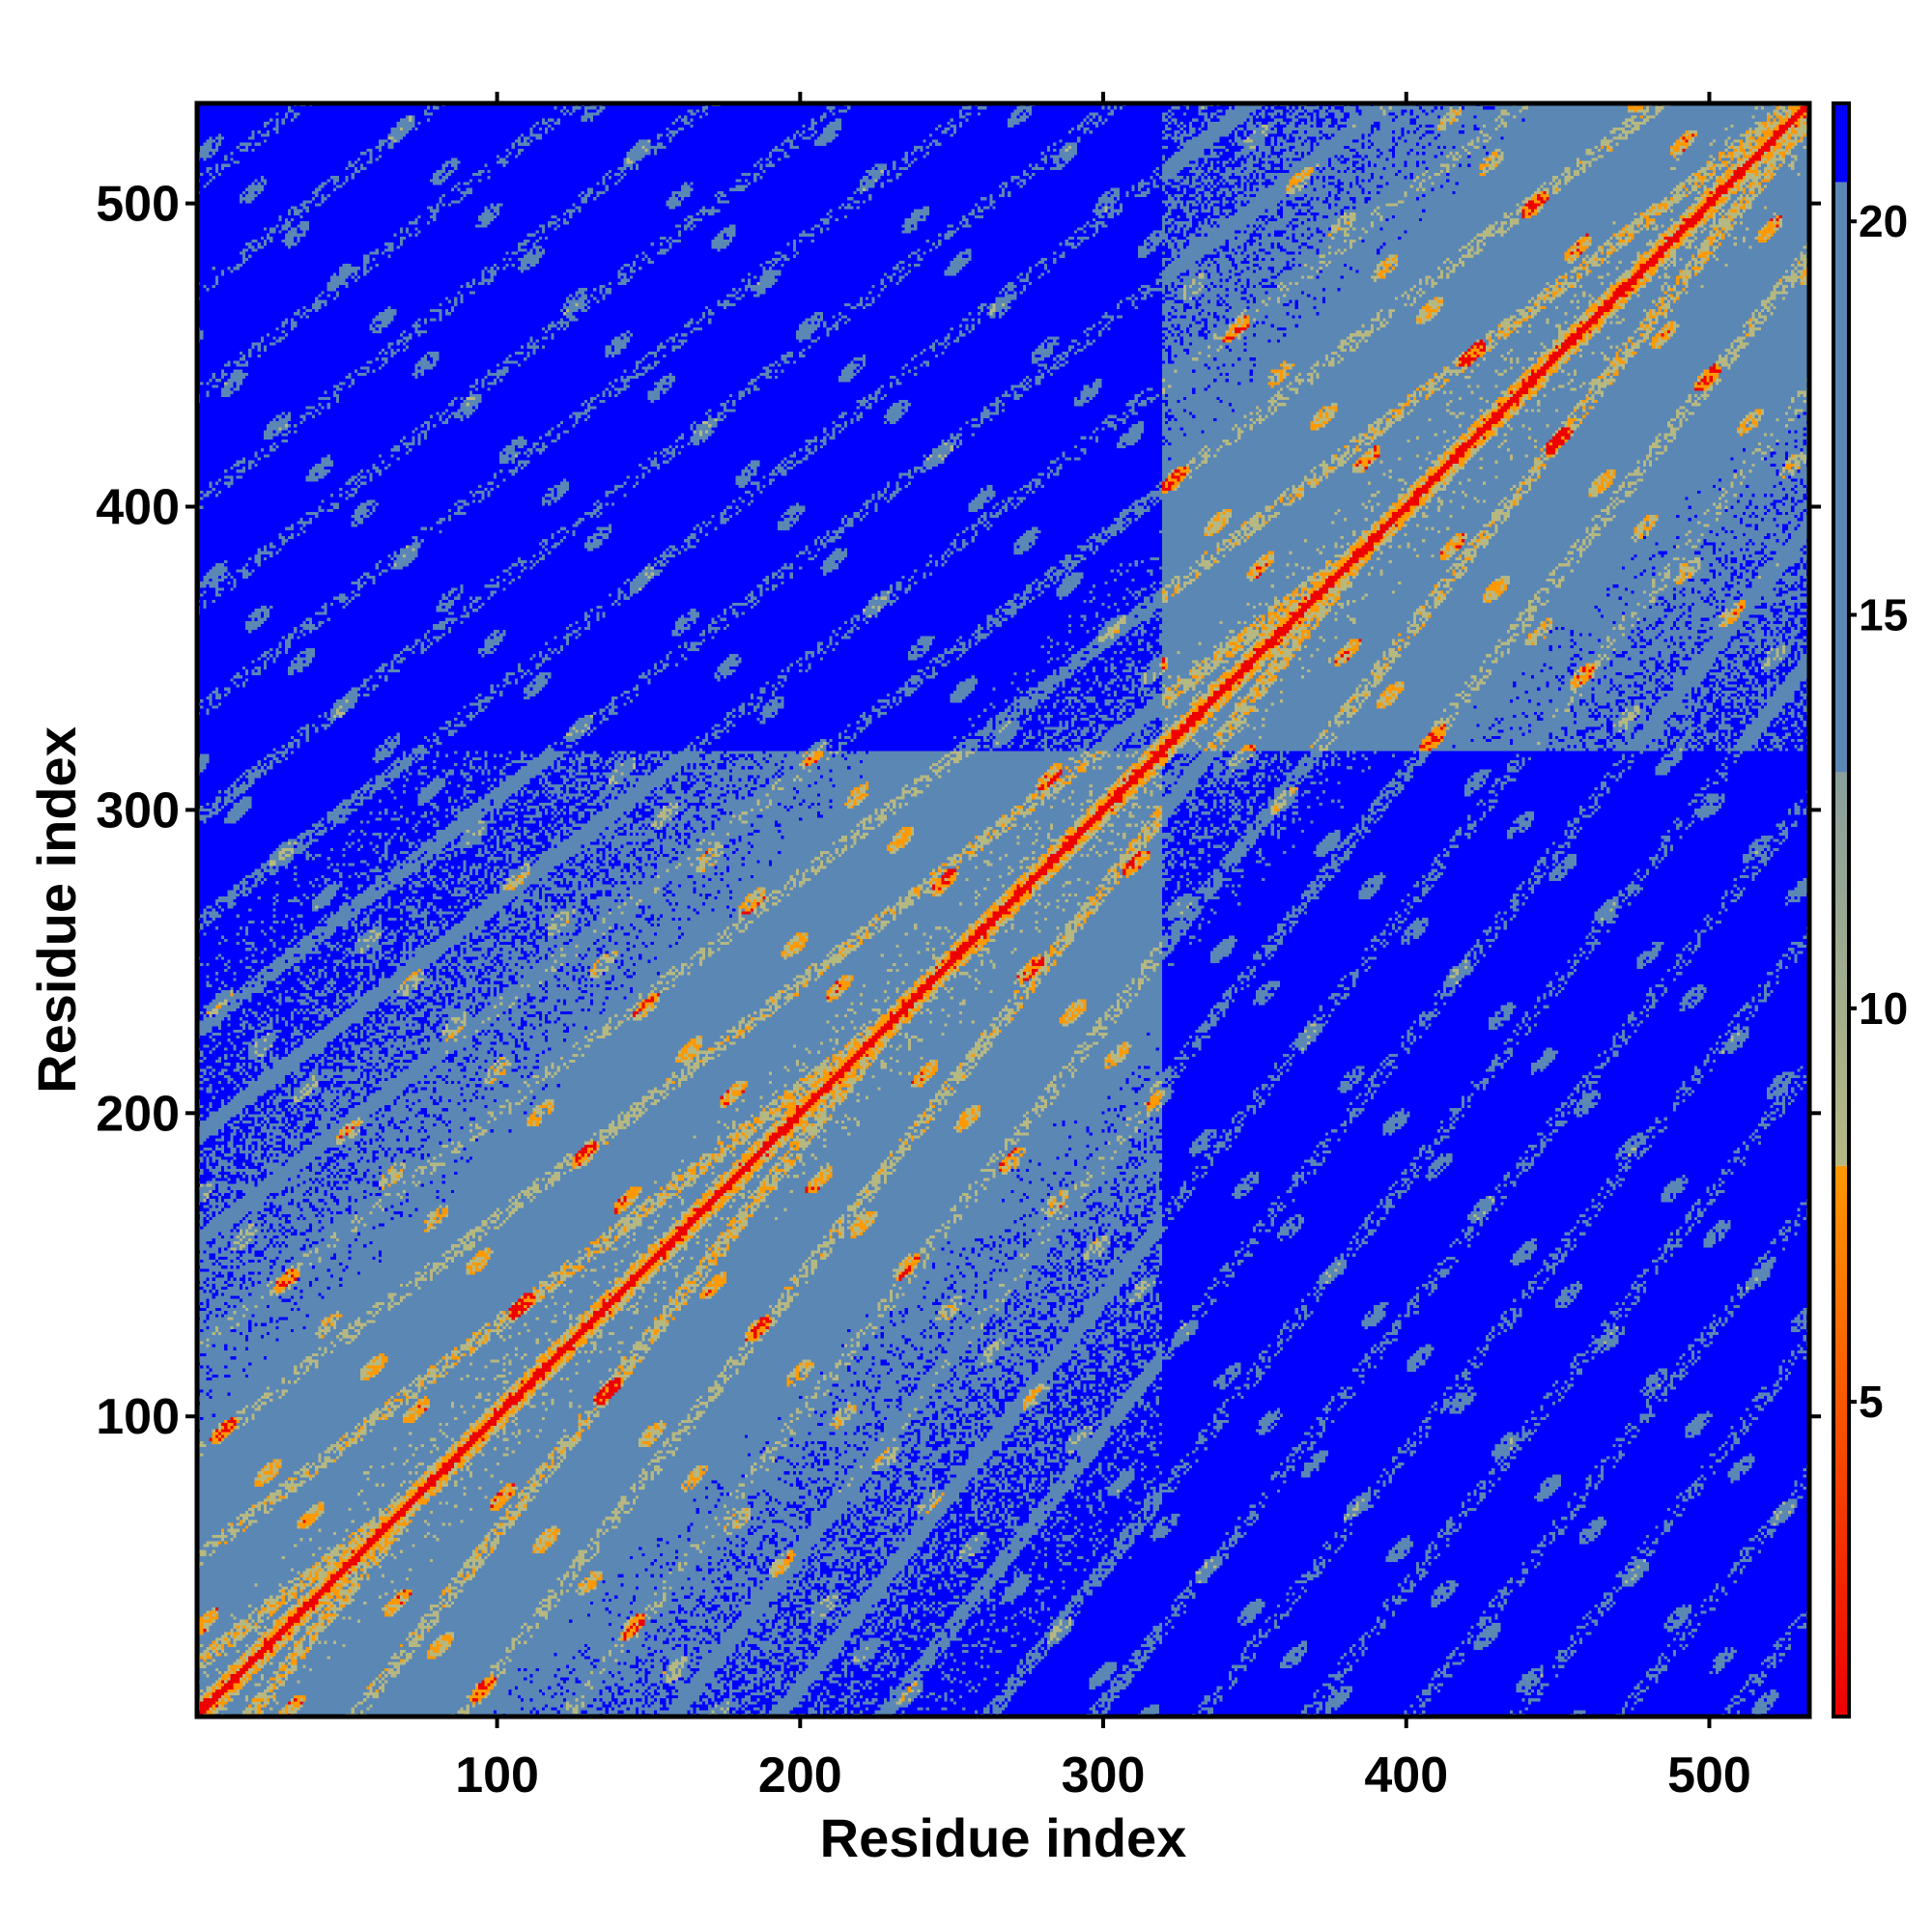 The height and width of the screenshot is (1932, 1932). What do you see at coordinates (800, 1775) in the screenshot?
I see `x-tick-label: 200` at bounding box center [800, 1775].